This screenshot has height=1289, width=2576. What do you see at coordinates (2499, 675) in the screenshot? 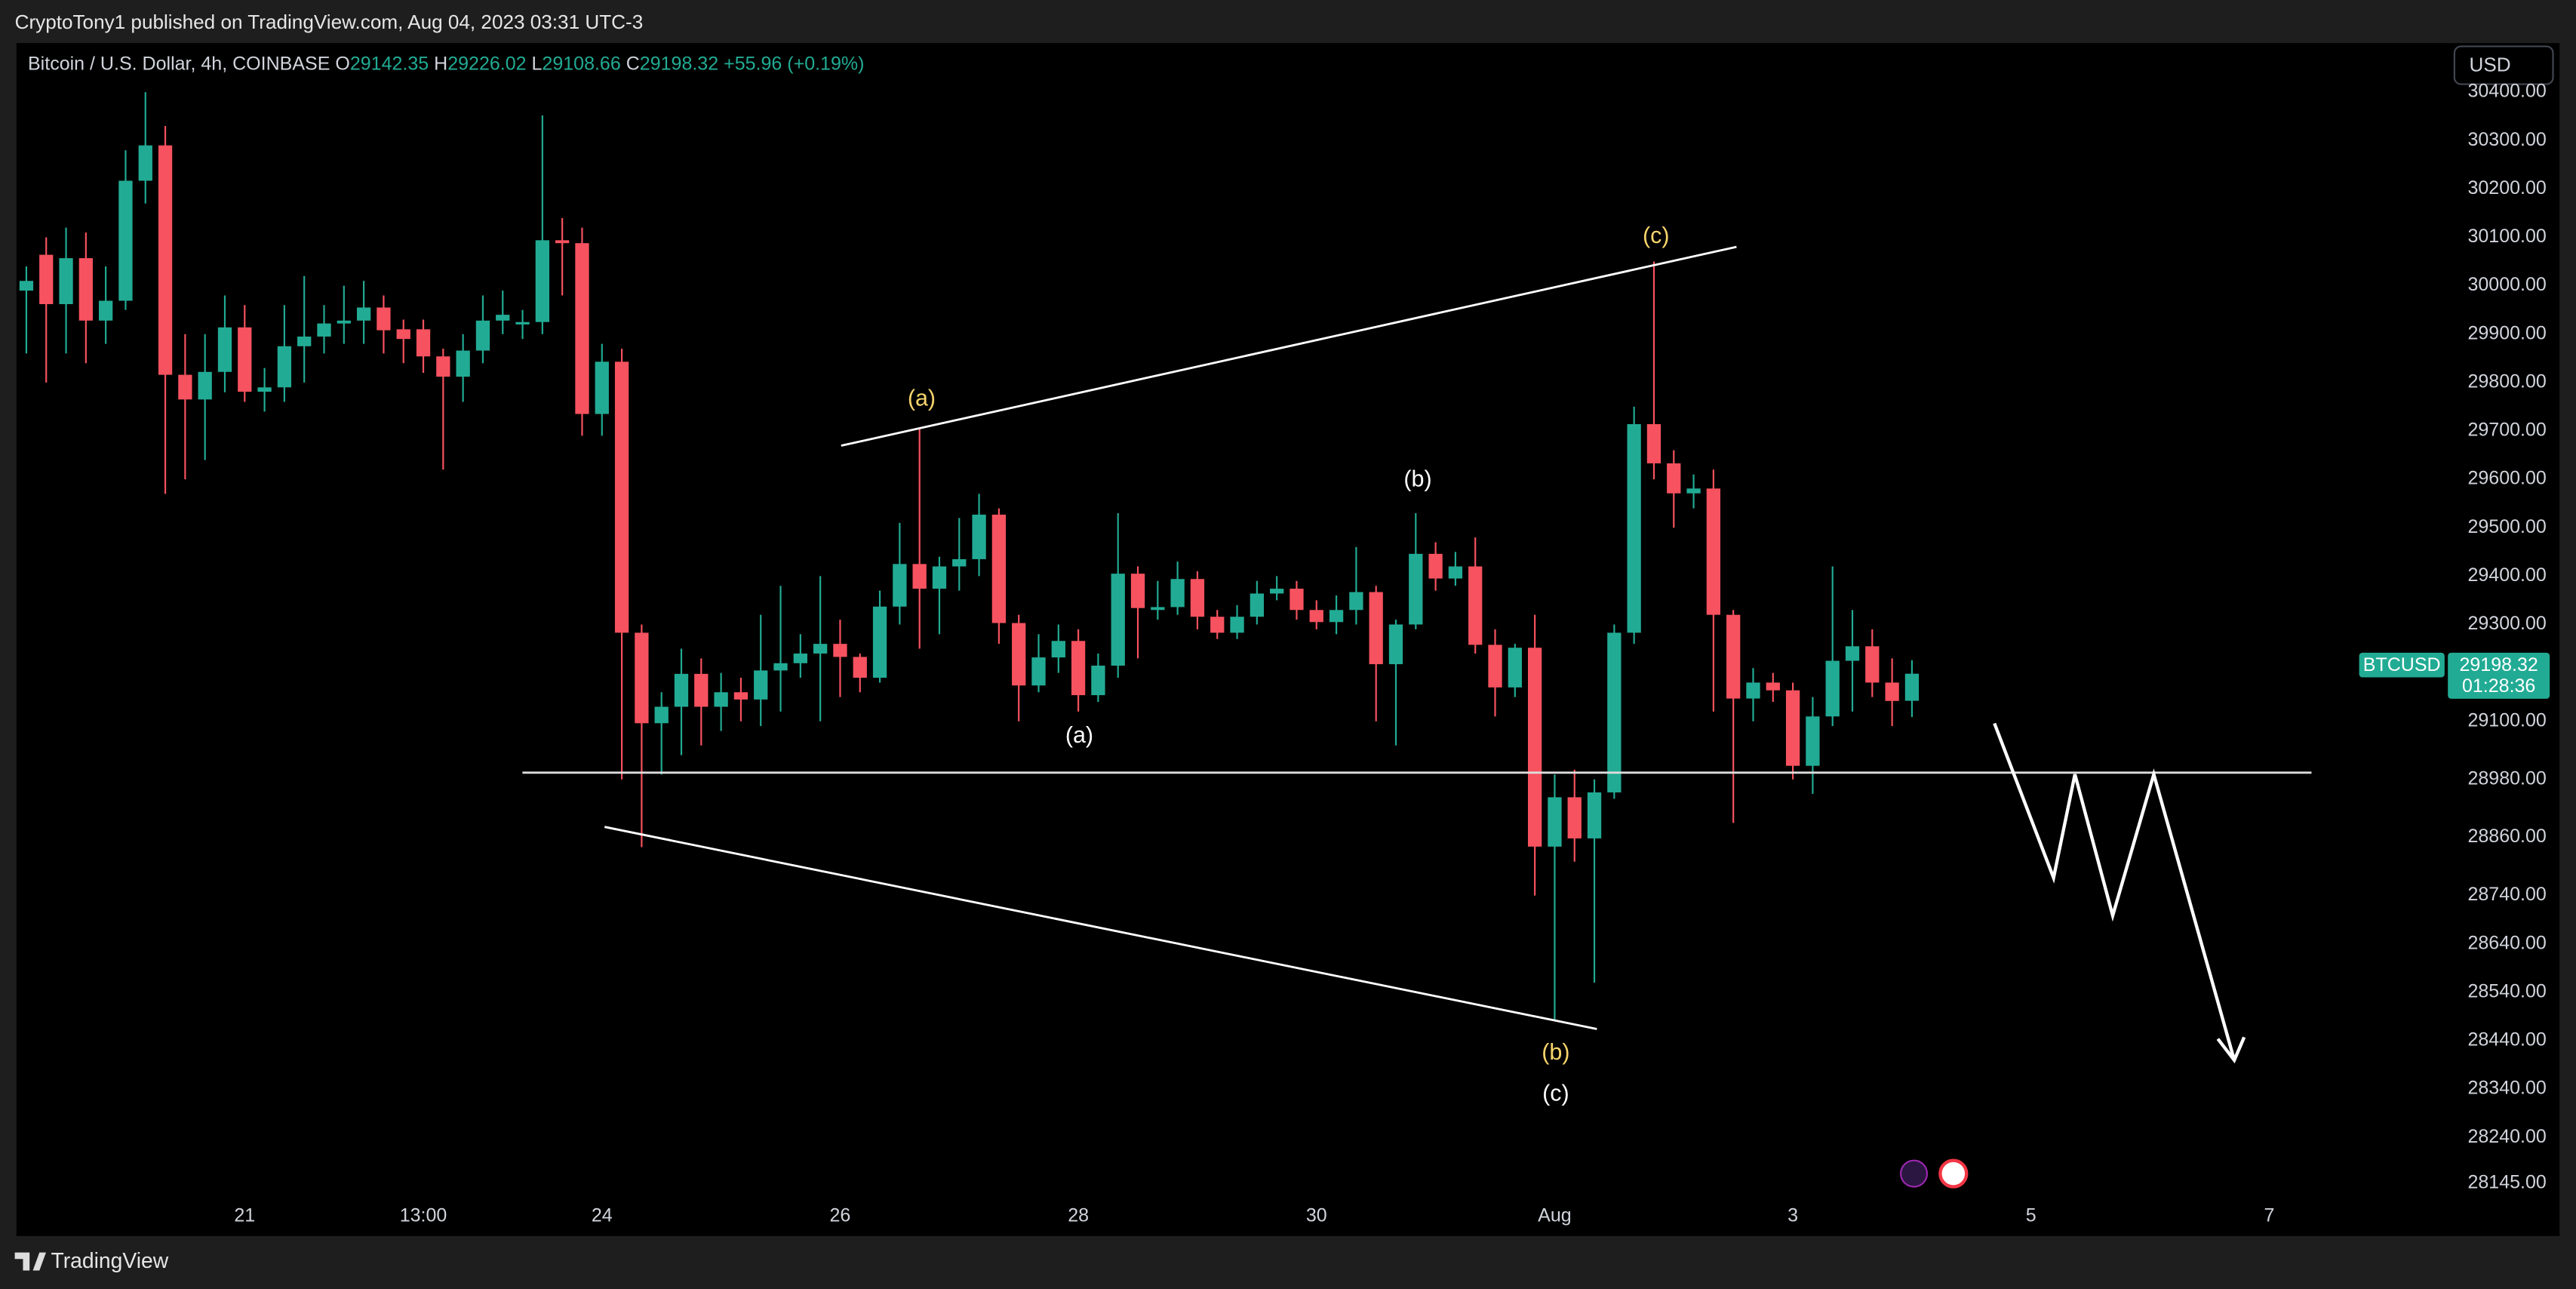
I see `price-tag` at bounding box center [2499, 675].